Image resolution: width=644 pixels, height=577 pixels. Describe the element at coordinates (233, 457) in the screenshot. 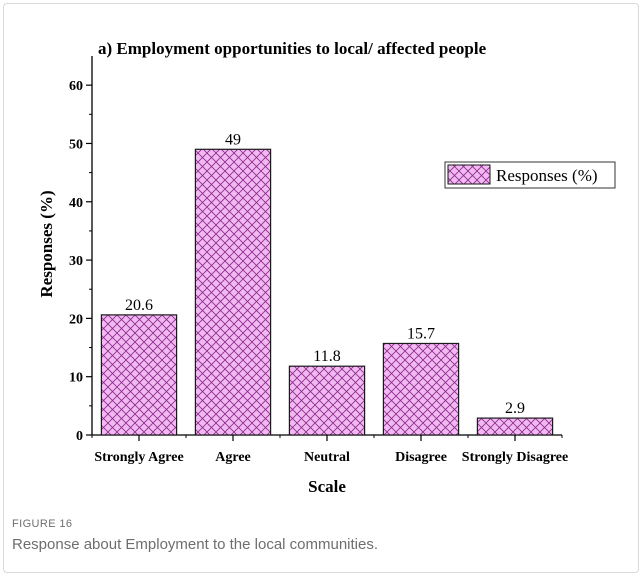

I see `x-tick-label: Agree` at that location.